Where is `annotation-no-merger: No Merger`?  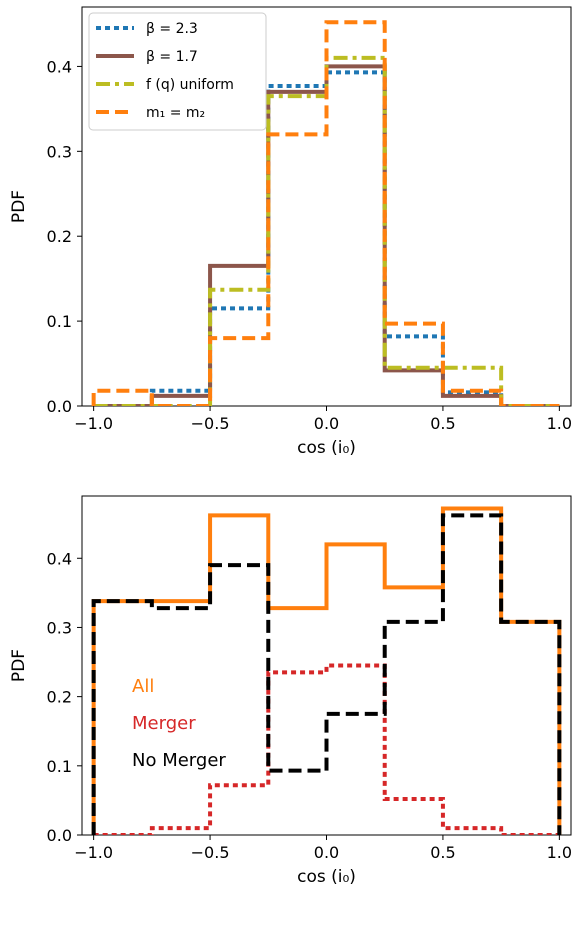
annotation-no-merger: No Merger is located at coordinates (179, 760).